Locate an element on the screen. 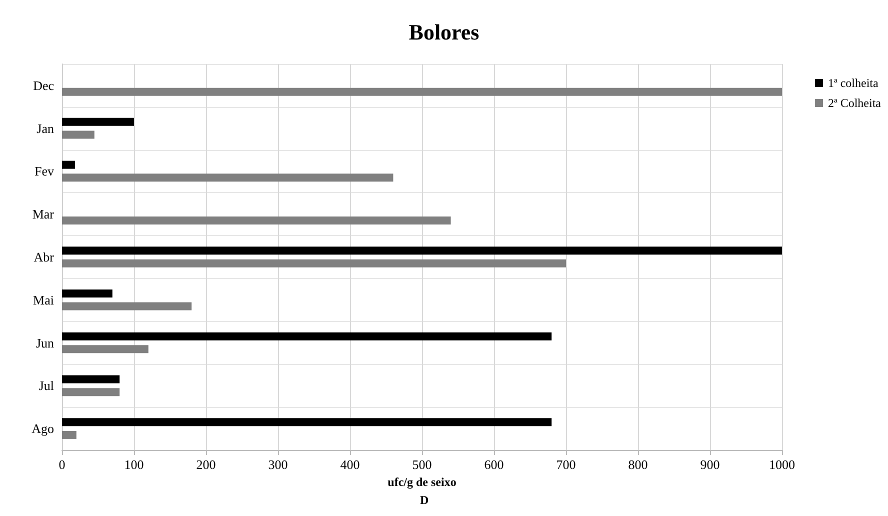 The width and height of the screenshot is (888, 516). x-tick-label: 200 is located at coordinates (206, 464).